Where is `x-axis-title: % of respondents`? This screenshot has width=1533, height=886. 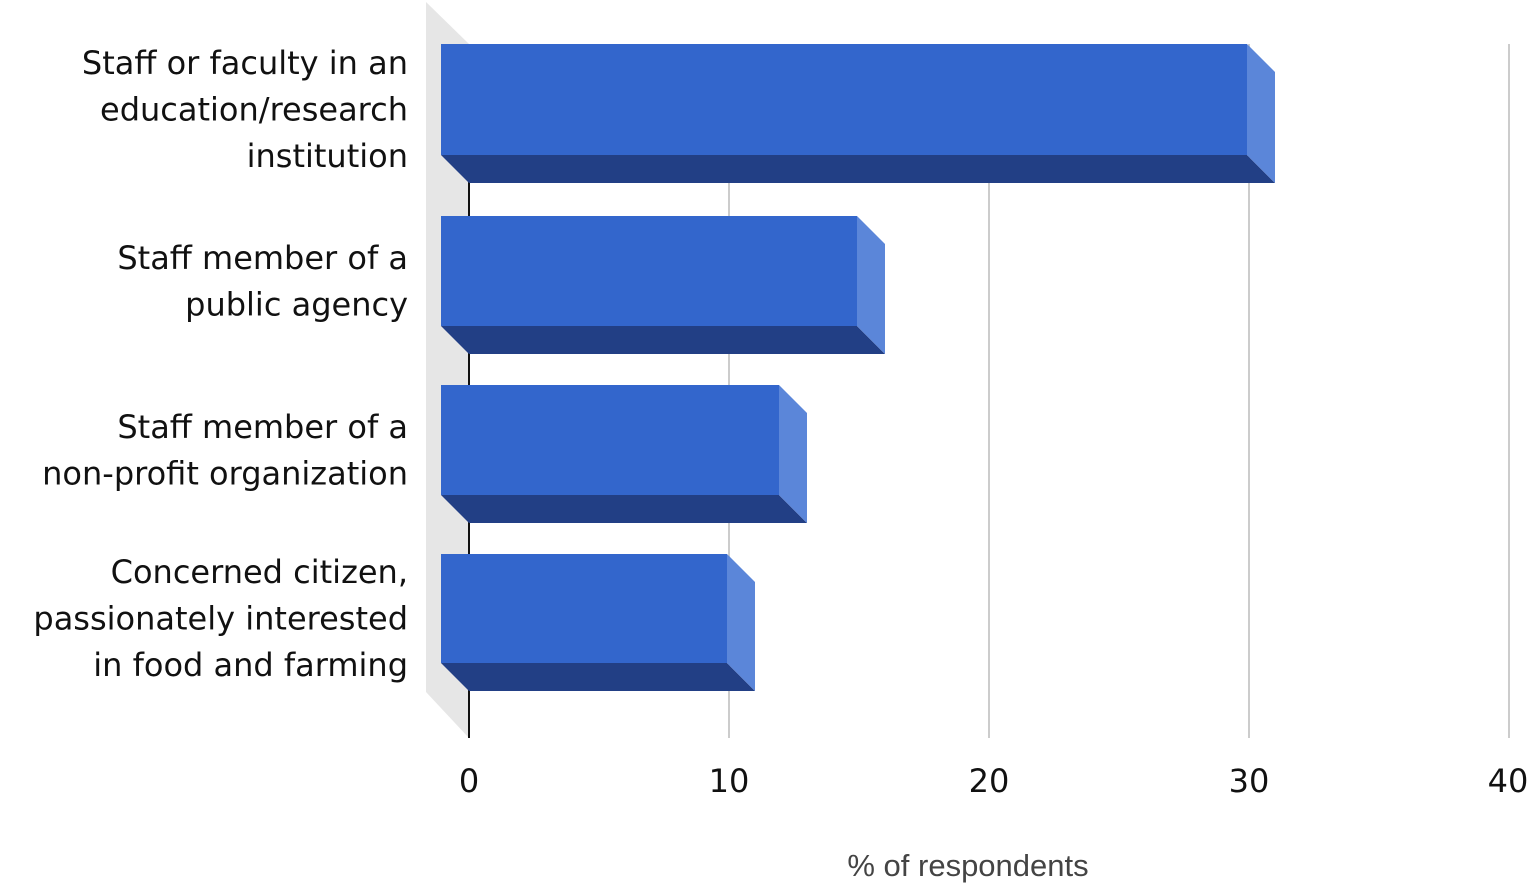
x-axis-title: % of respondents is located at coordinates (967, 865).